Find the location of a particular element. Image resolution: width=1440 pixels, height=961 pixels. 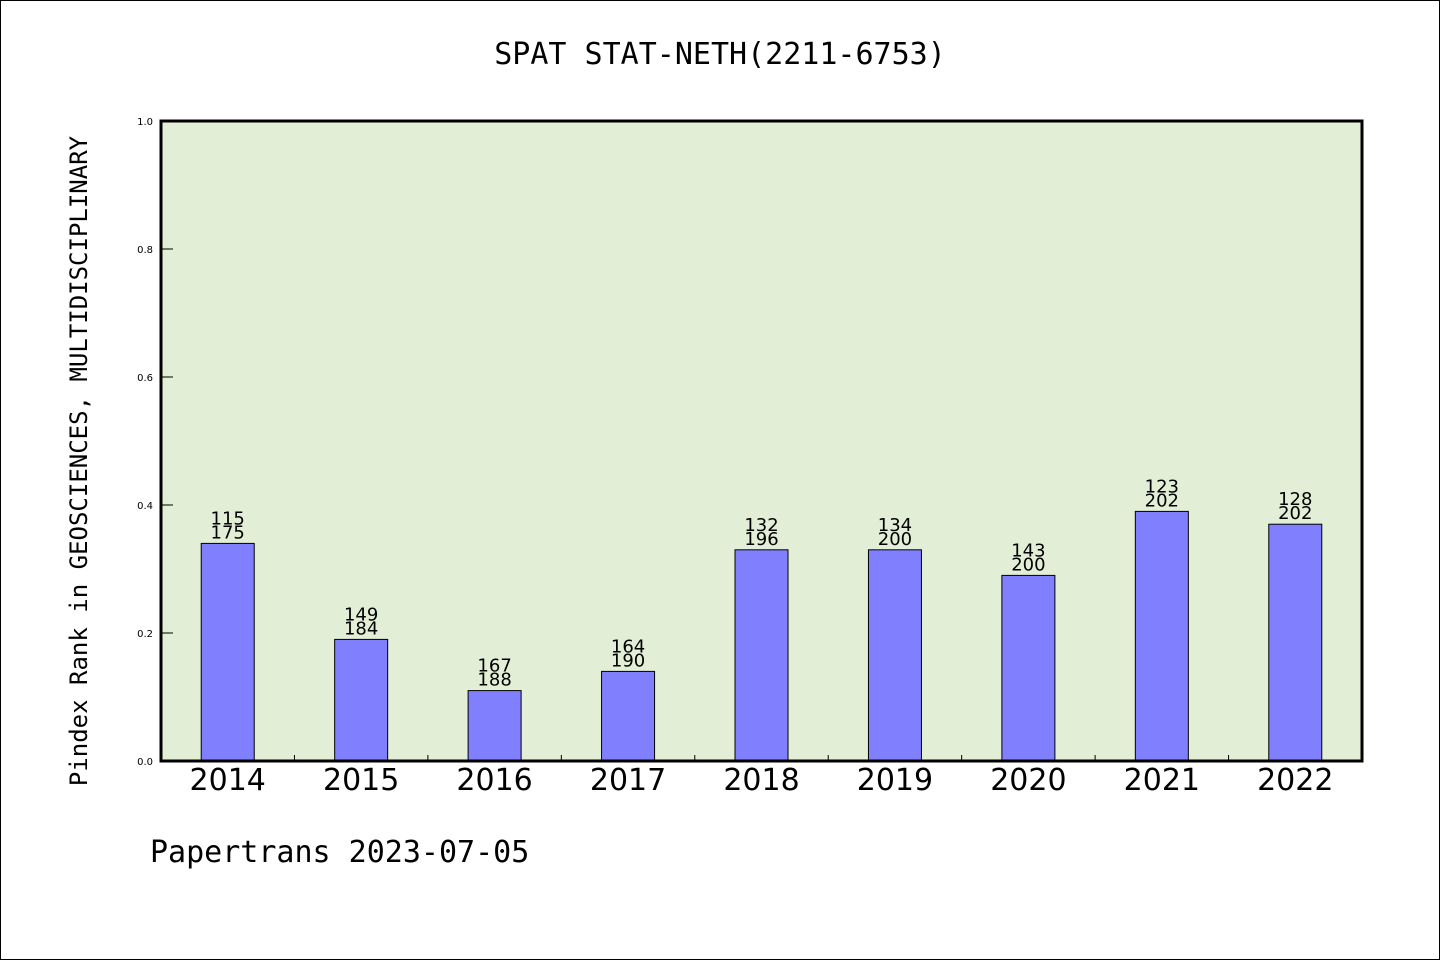

bar-2016 is located at coordinates (494, 726).